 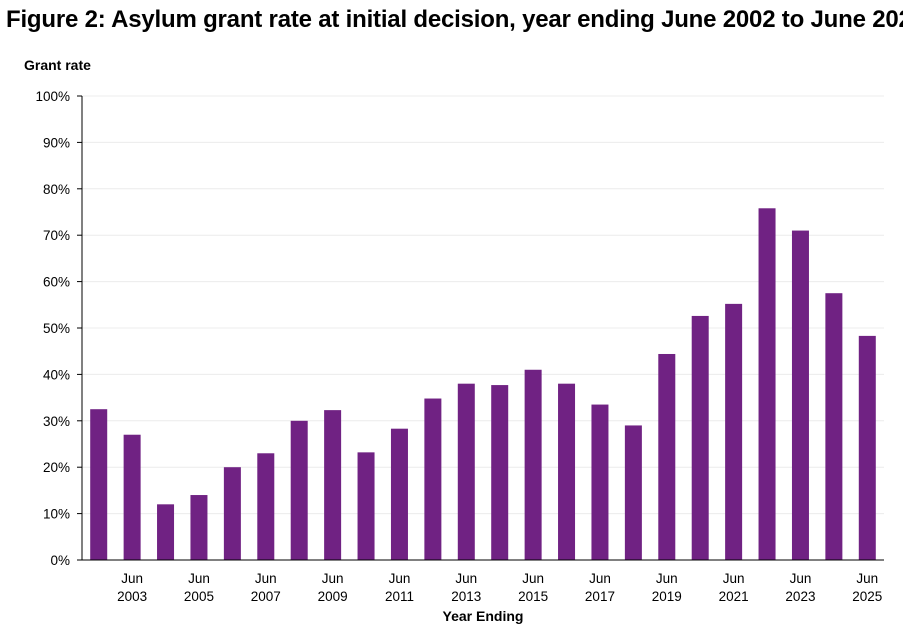 I want to click on x-axis-title: Year Ending, so click(x=483, y=616).